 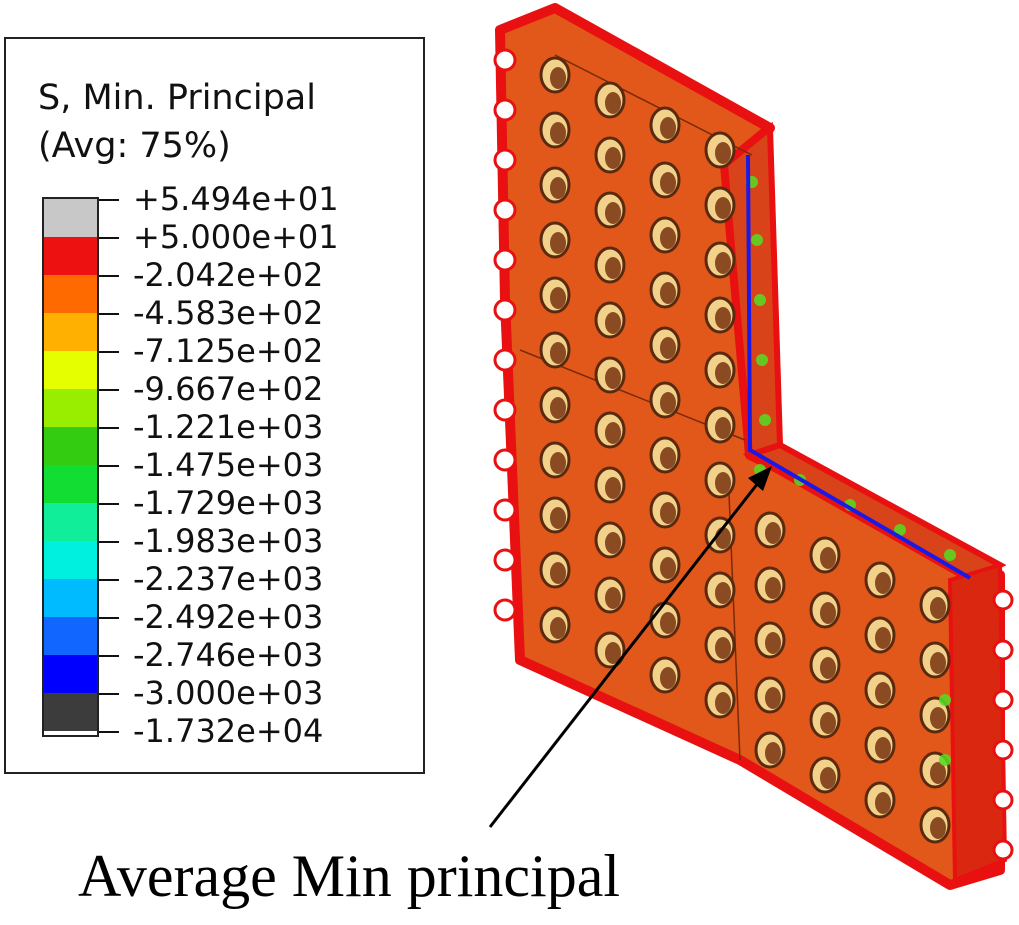 I want to click on legend-tick-label: -4.583e+02, so click(x=228, y=313).